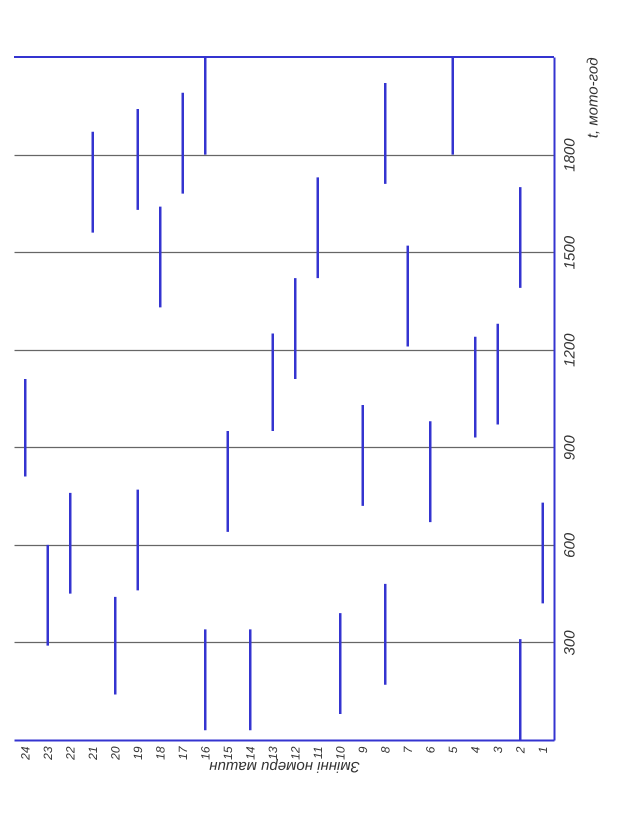 Image resolution: width=621 pixels, height=814 pixels. I want to click on x-tick-label: 1, so click(543, 750).